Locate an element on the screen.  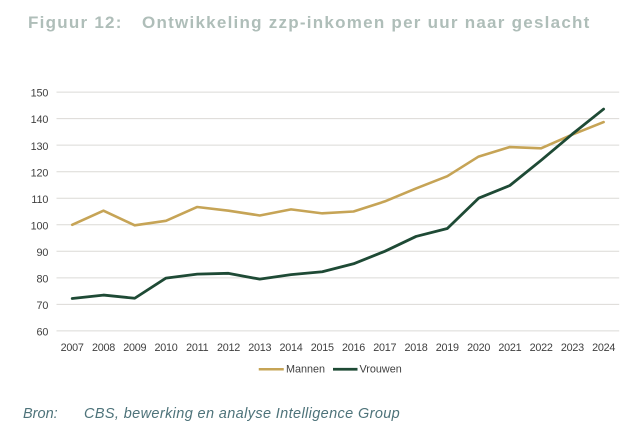
svg-text: 2009 is located at coordinates (134, 348).